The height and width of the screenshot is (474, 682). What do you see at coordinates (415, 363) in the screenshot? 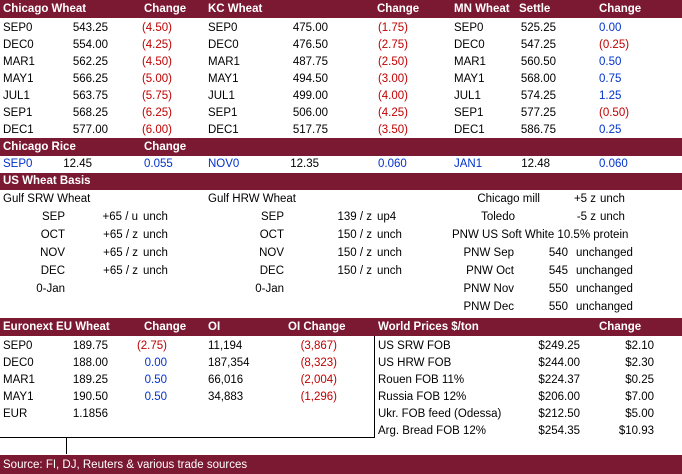
I see `world-price-name: US HRW FOB` at bounding box center [415, 363].